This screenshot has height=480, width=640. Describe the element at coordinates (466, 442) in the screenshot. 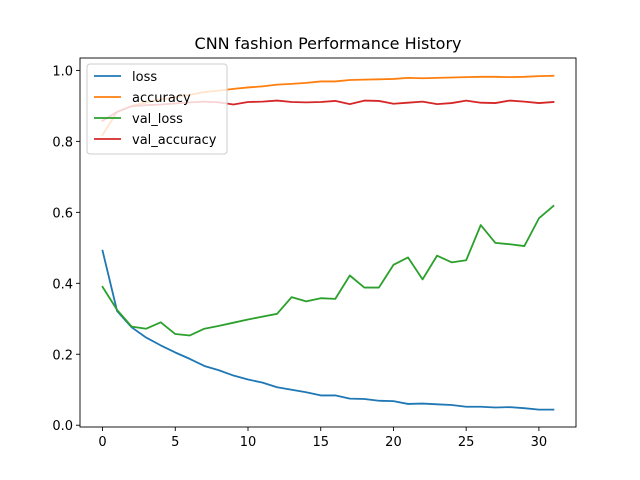

I see `x-tick-label: 25` at that location.